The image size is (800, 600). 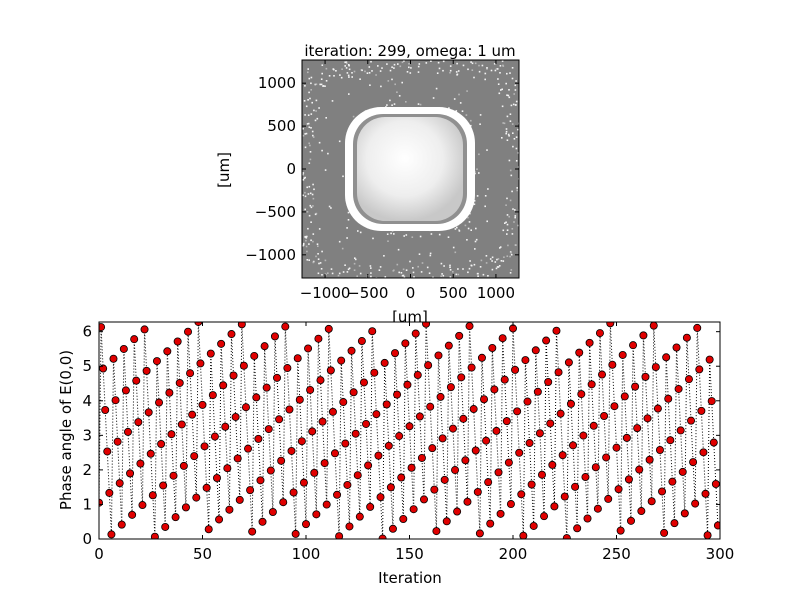 I want to click on phase-x-tick-label: 150, so click(x=409, y=554).